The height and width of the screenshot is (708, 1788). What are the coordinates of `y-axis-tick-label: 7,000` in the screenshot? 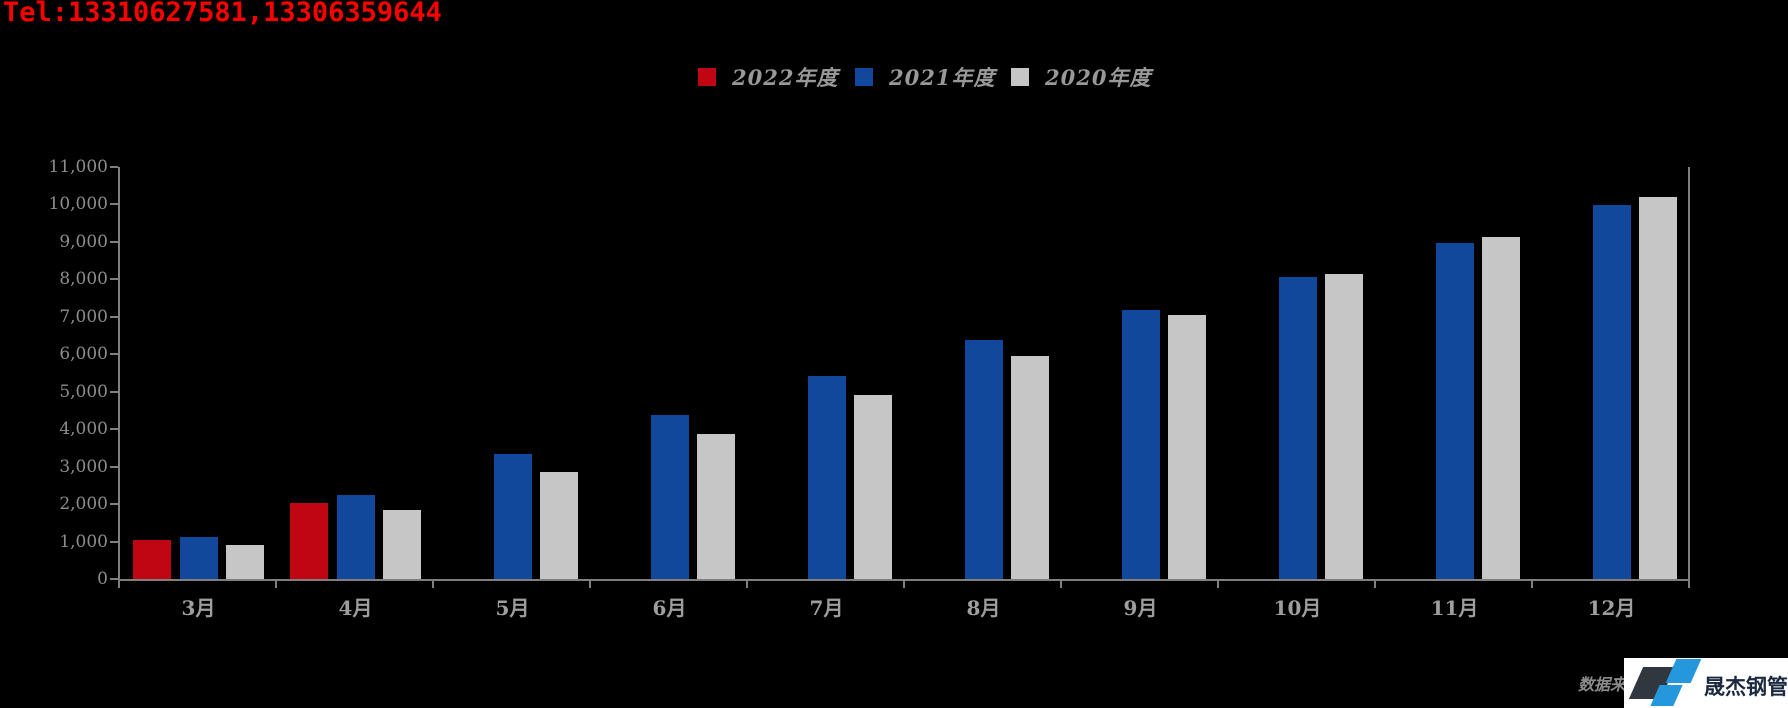 It's located at (83, 316).